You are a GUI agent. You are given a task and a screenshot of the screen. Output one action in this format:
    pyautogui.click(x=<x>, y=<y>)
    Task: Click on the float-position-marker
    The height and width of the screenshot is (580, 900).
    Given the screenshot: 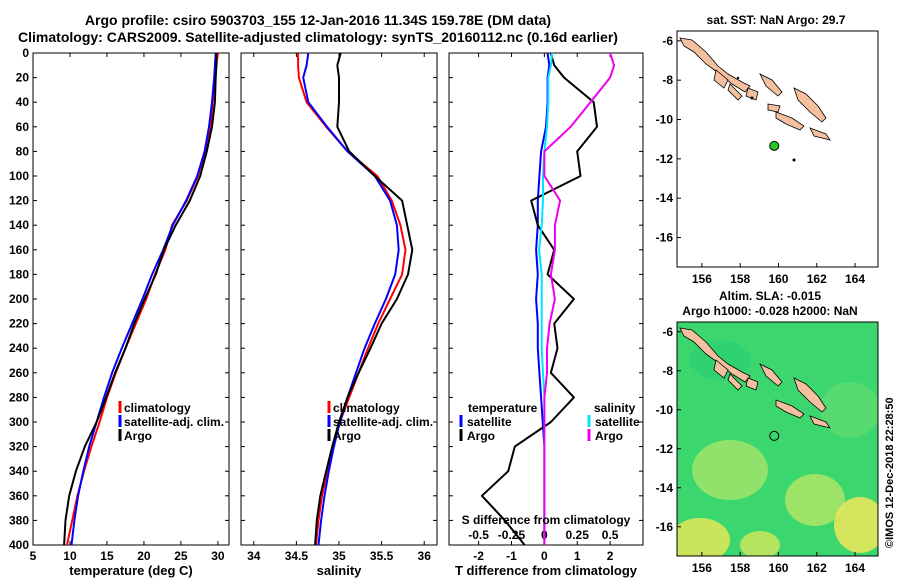 What is the action you would take?
    pyautogui.click(x=774, y=435)
    